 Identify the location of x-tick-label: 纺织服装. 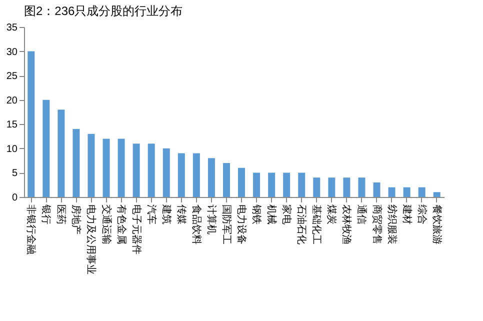
(392, 224).